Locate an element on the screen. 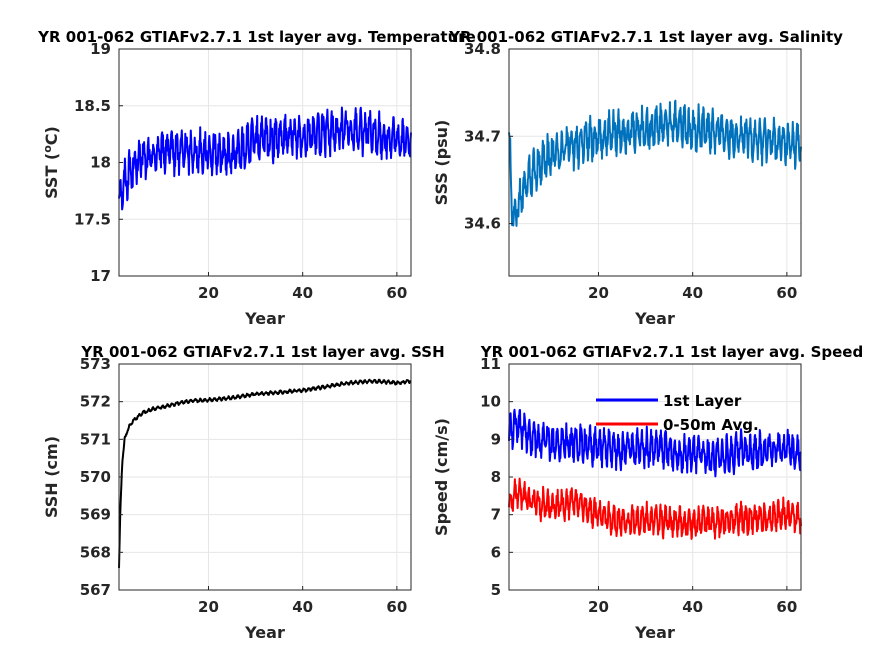  axes-box is located at coordinates (655, 162).